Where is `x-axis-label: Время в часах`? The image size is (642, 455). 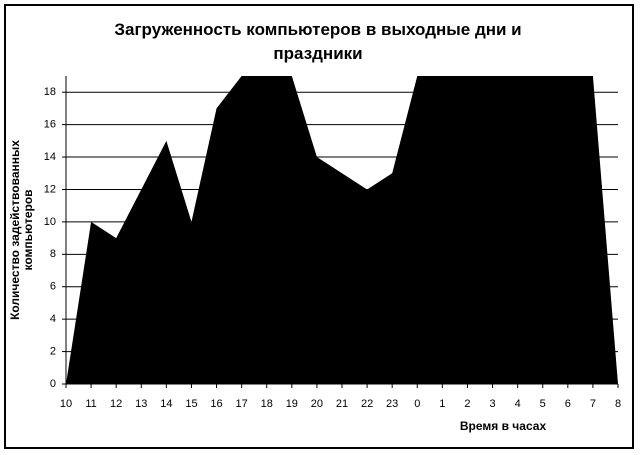 x-axis-label: Время в часах is located at coordinates (503, 426).